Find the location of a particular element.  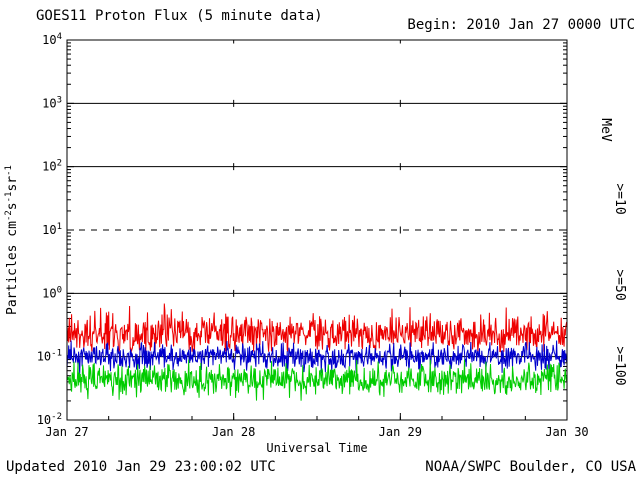

y-tick-label: 10-2 is located at coordinates (49, 419).